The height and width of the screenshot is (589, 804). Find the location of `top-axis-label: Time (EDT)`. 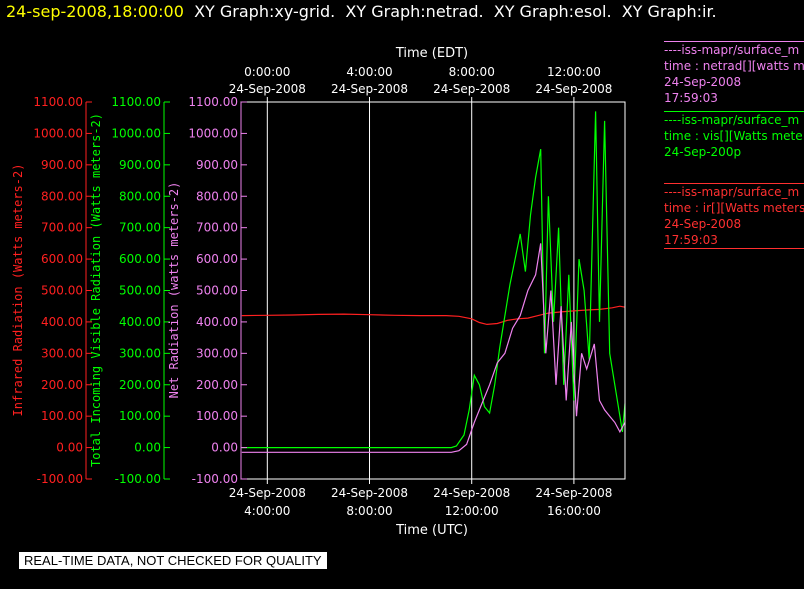

top-axis-label: Time (EDT) is located at coordinates (431, 53).